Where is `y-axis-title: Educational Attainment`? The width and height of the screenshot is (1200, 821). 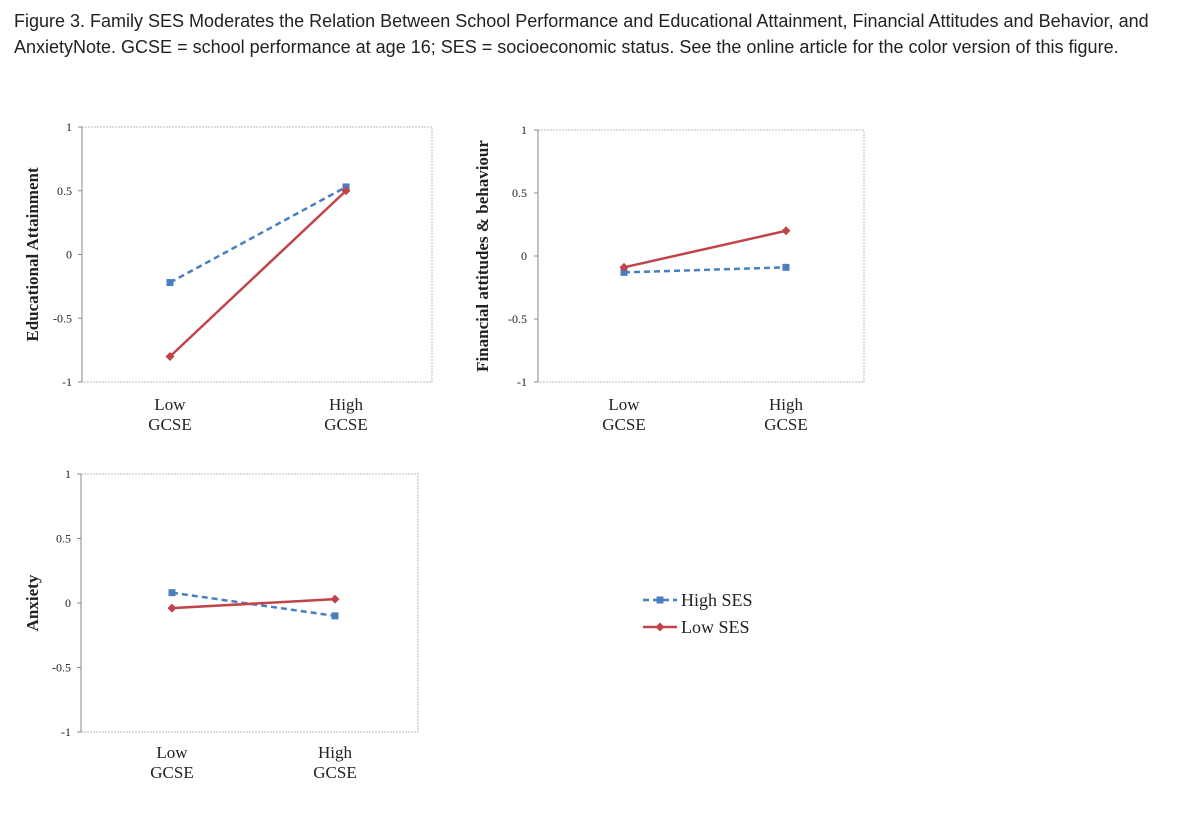
y-axis-title: Educational Attainment is located at coordinates (32, 254).